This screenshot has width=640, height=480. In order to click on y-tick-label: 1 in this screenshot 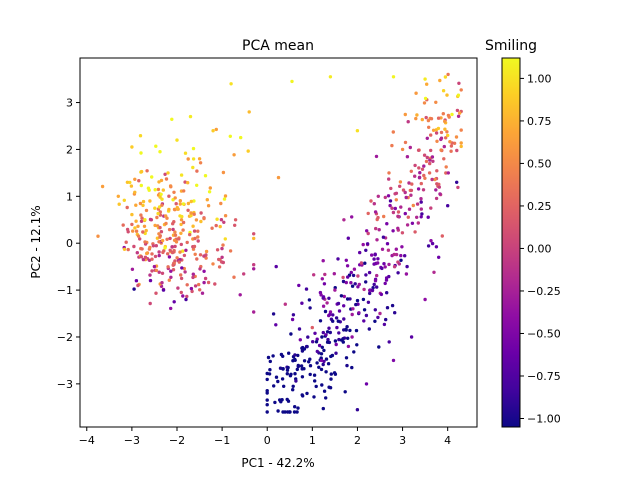, I will do `click(69, 196)`.